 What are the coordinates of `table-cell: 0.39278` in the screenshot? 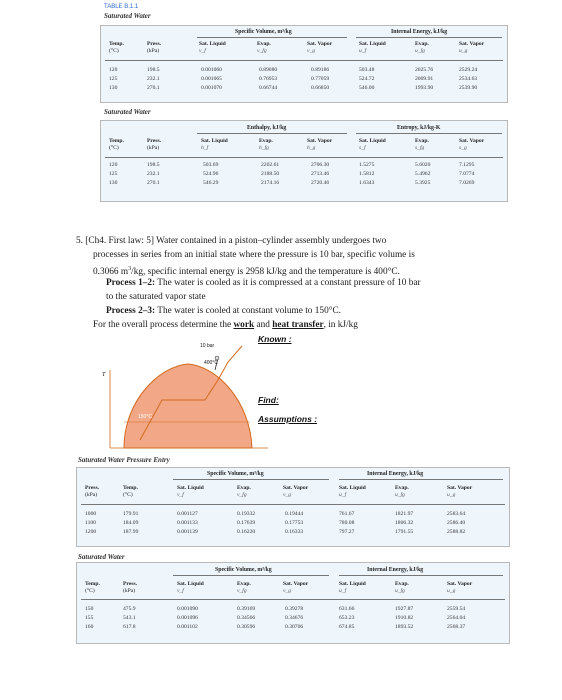 It's located at (294, 609).